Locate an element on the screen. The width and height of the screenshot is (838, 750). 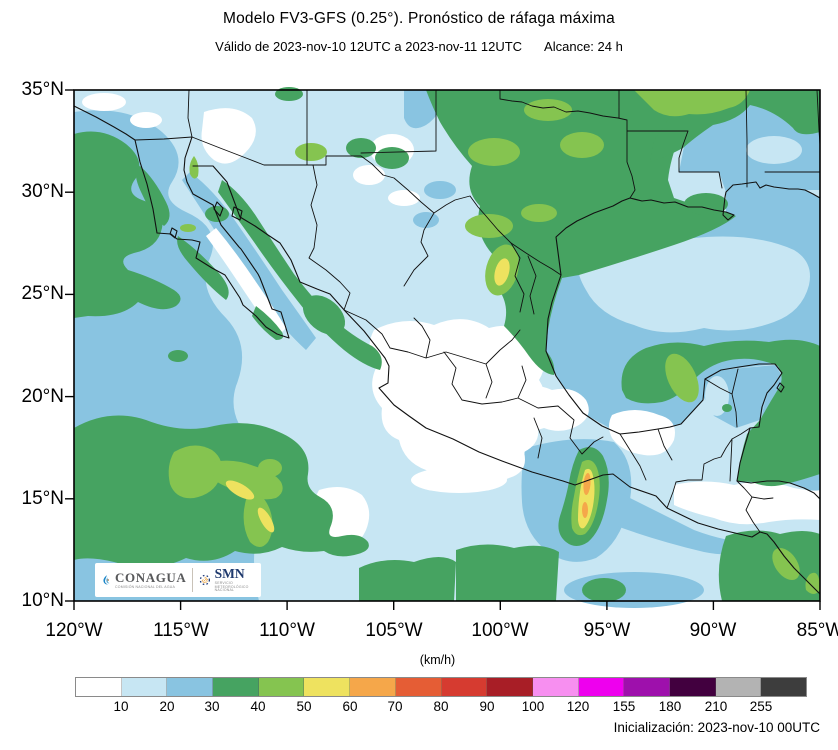
island-cedros is located at coordinates (173, 233).